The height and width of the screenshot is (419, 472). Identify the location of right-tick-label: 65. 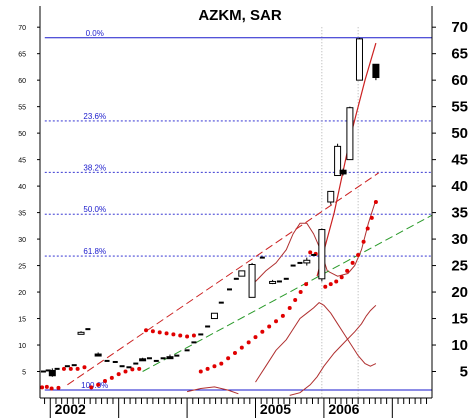
(459, 54).